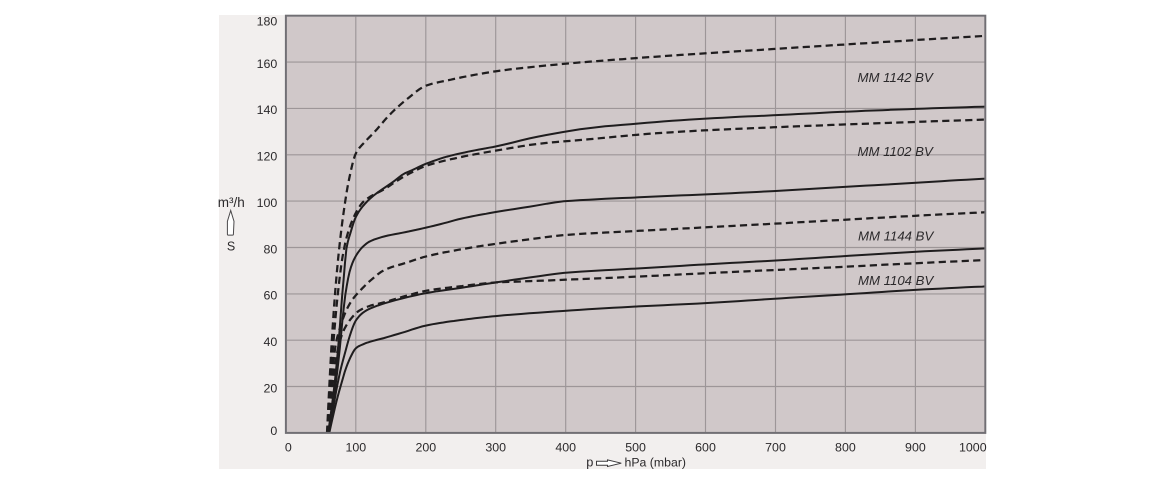 The width and height of the screenshot is (1160, 480). I want to click on svg-text: MM 1104 BV, so click(896, 280).